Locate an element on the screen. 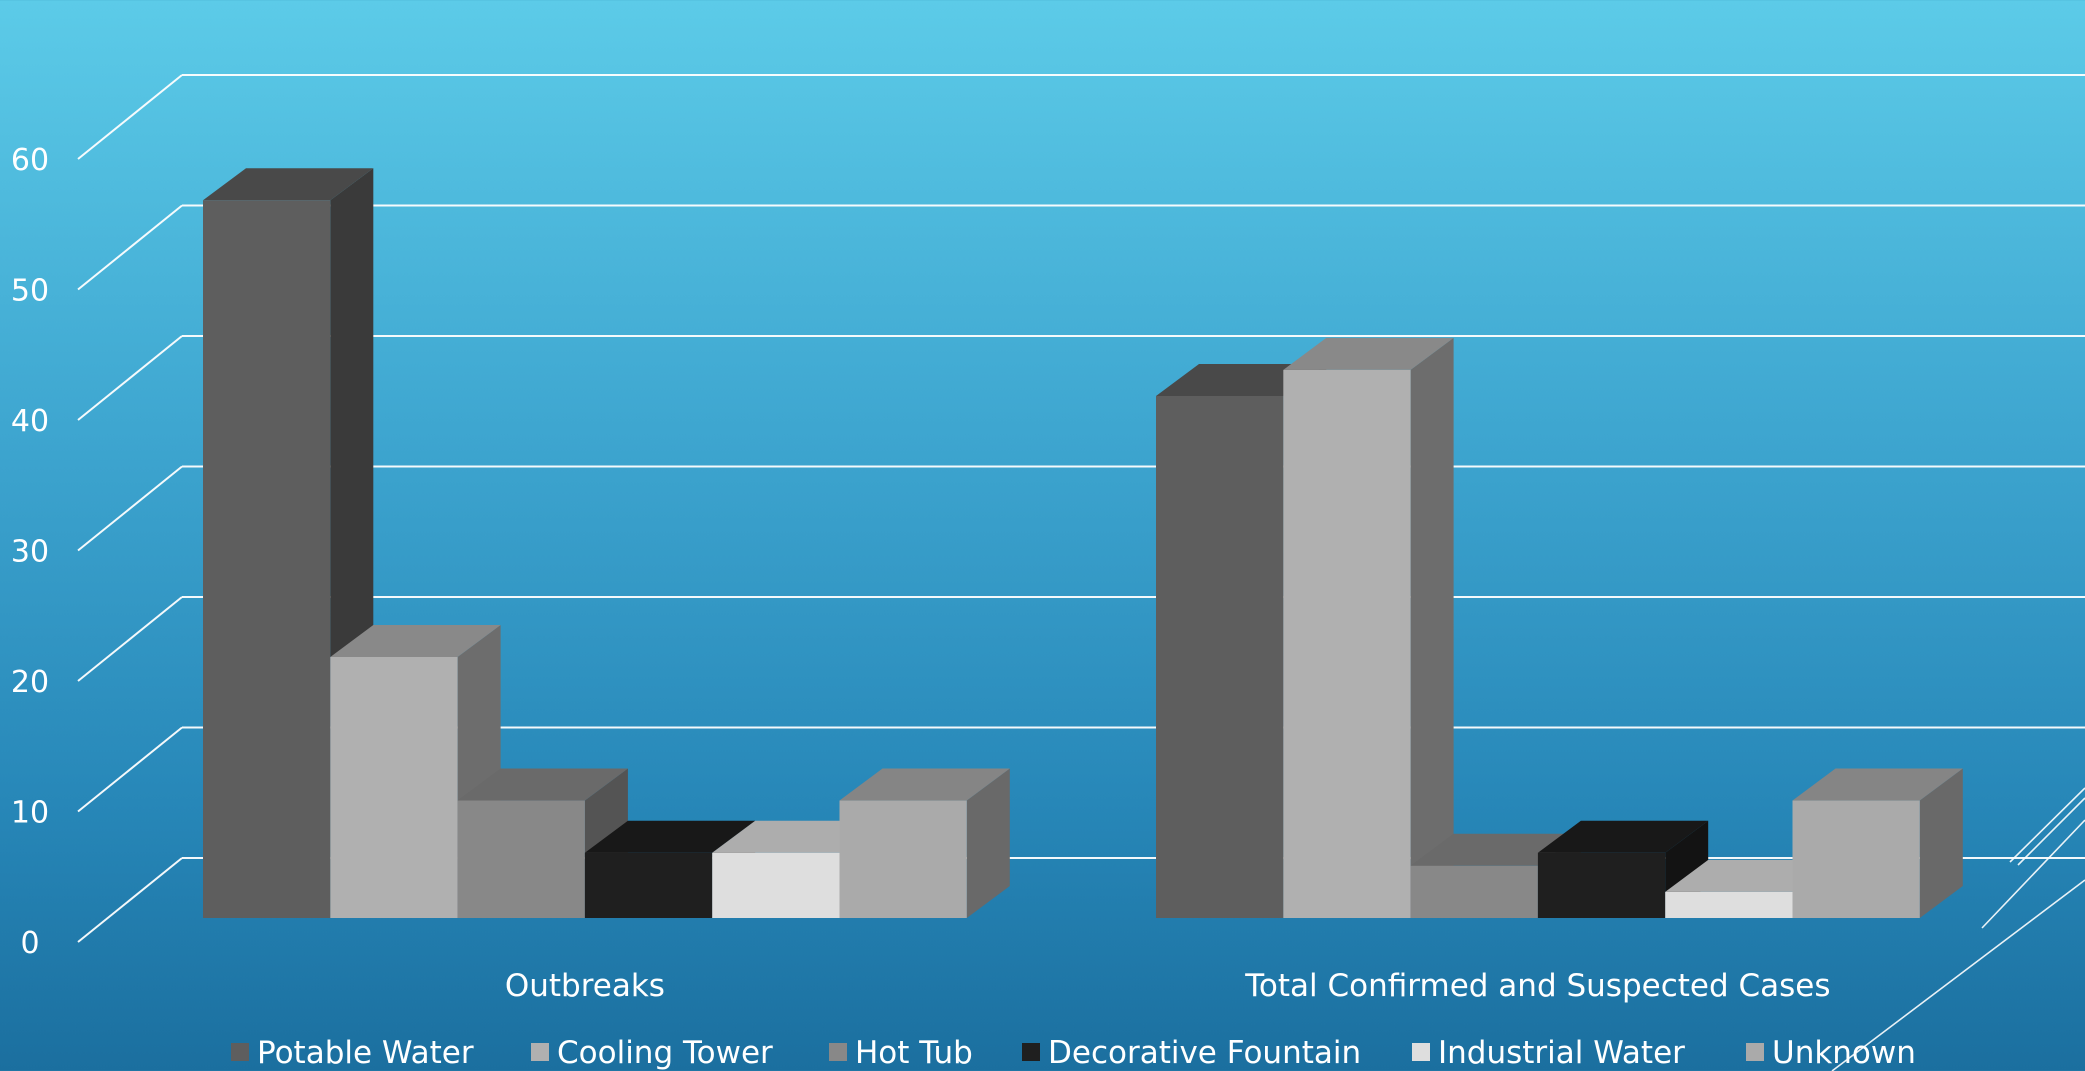 The height and width of the screenshot is (1071, 2085). decorative-lines is located at coordinates (1958, 929).